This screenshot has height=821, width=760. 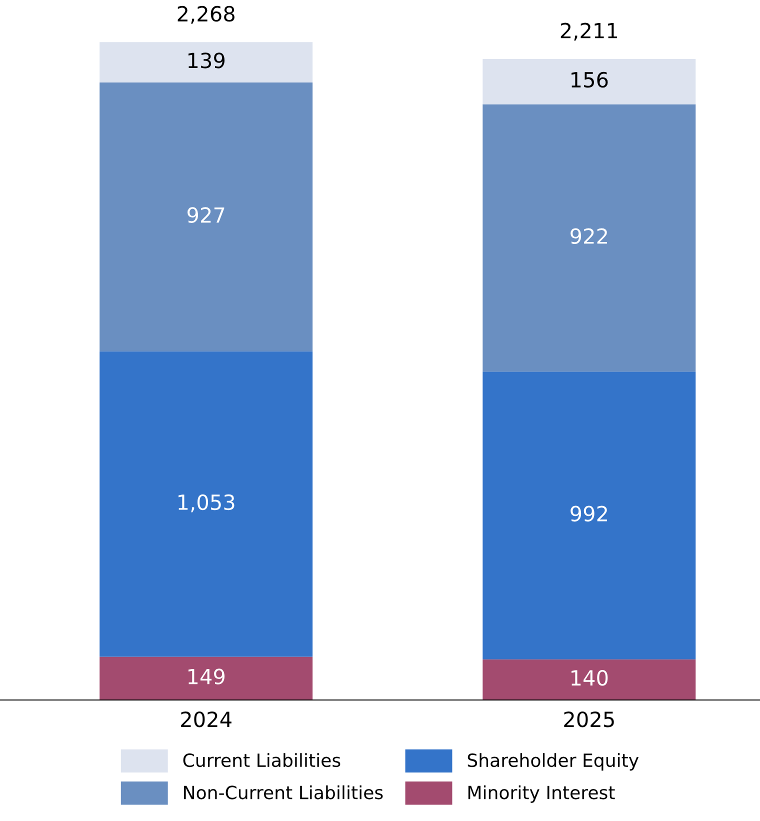 I want to click on total-label: 2,211, so click(x=589, y=31).